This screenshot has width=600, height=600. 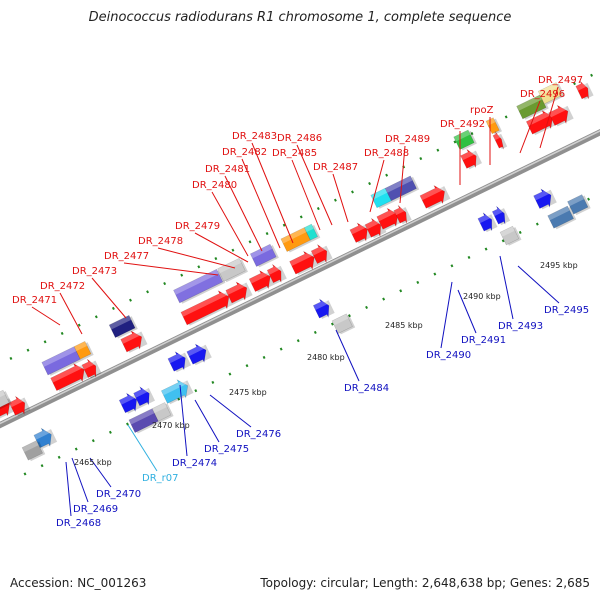 What do you see at coordinates (93, 462) in the screenshot?
I see `scale-label-0: 2465 kbp` at bounding box center [93, 462].